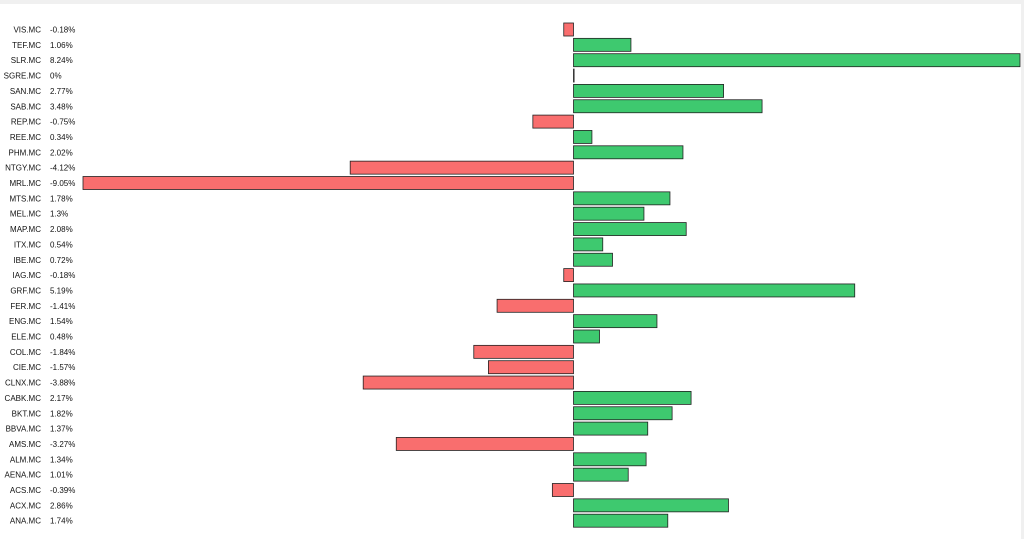 The width and height of the screenshot is (1024, 539). Describe the element at coordinates (23, 76) in the screenshot. I see `tick-label: SGRE.MC` at that location.